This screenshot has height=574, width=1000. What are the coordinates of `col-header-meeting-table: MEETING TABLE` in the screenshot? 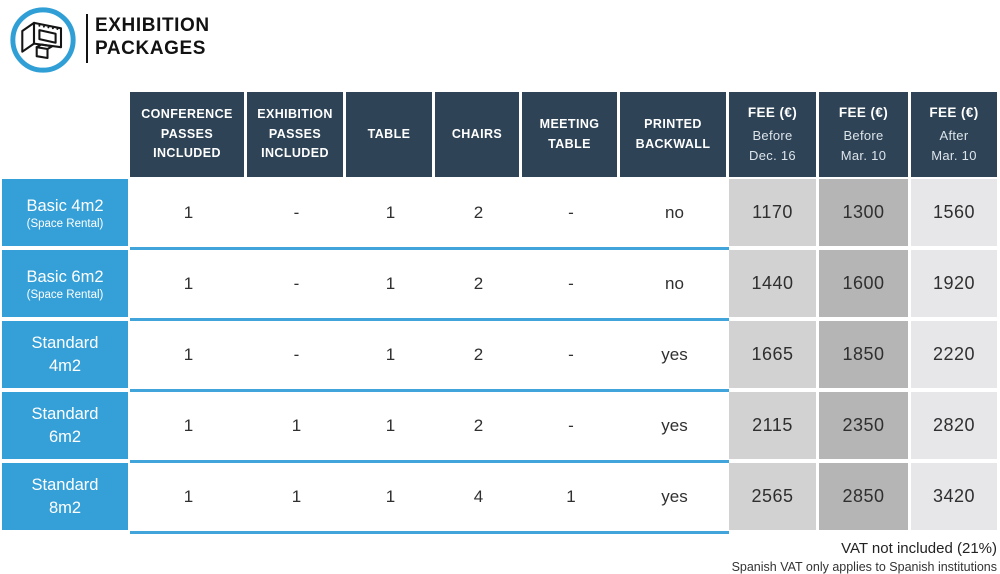 It's located at (571, 135).